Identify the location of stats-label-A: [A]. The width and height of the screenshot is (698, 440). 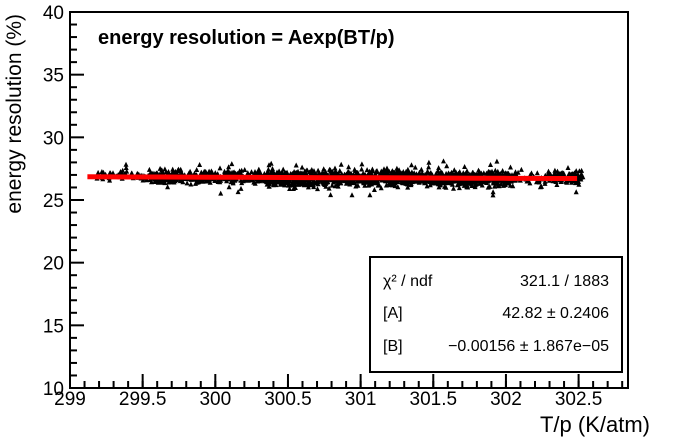
(393, 314).